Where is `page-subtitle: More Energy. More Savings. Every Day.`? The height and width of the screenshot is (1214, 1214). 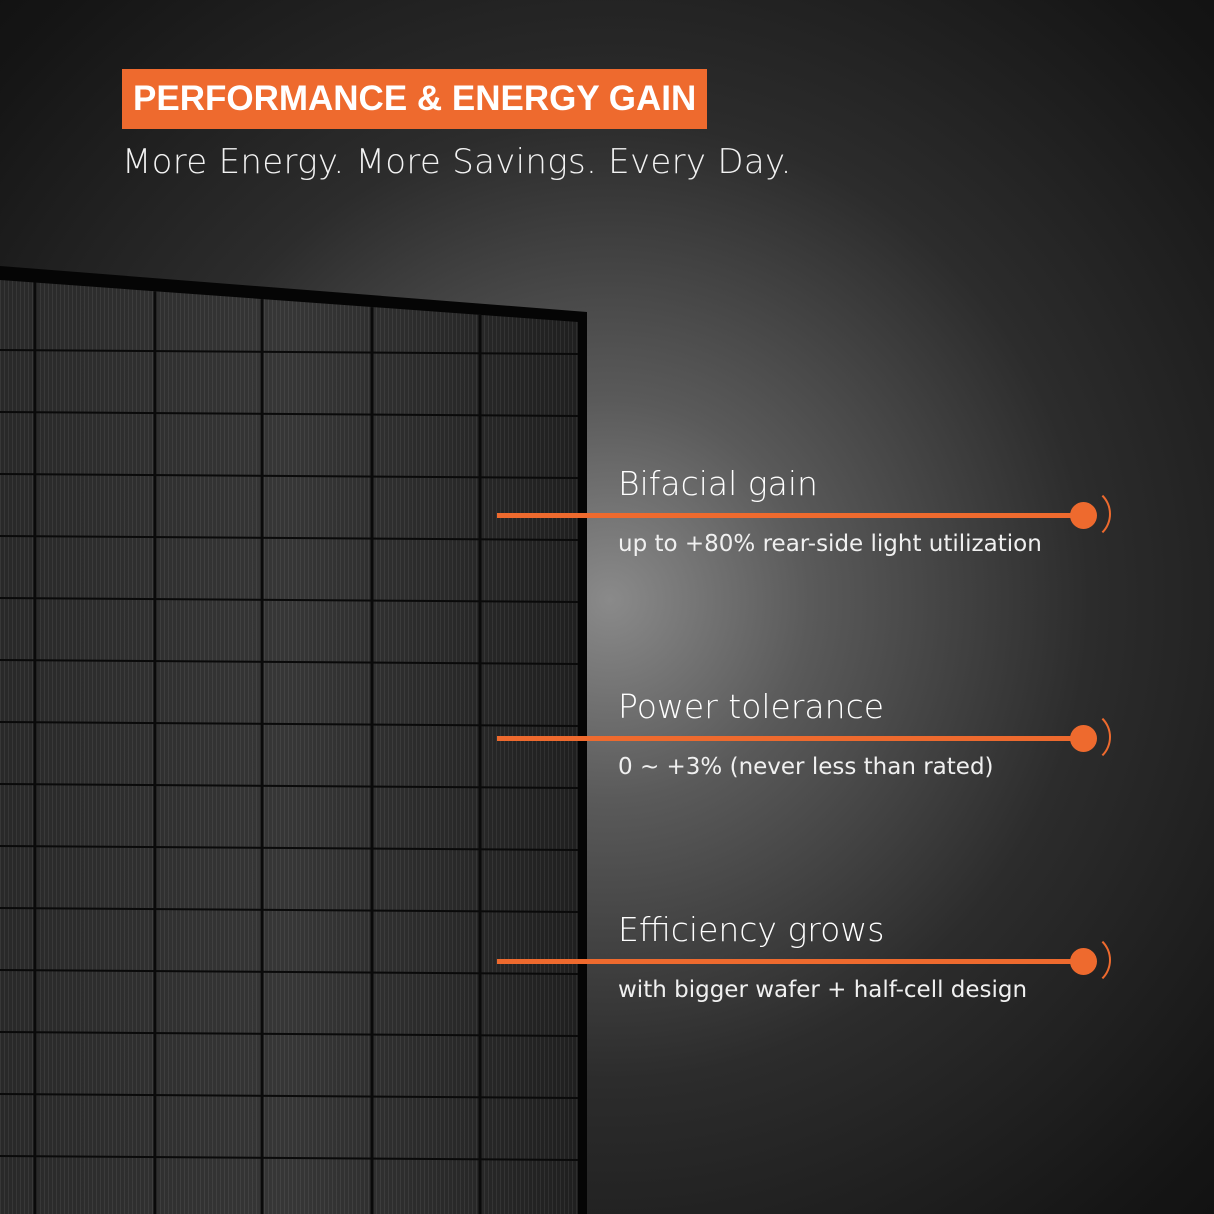 page-subtitle: More Energy. More Savings. Every Day. is located at coordinates (457, 162).